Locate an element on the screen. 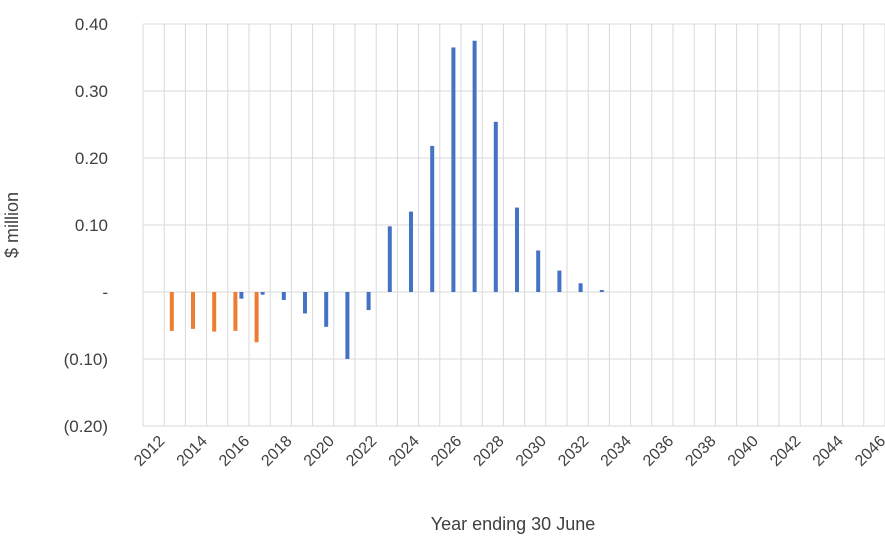  y-tick-label: 0.30 is located at coordinates (91, 91).